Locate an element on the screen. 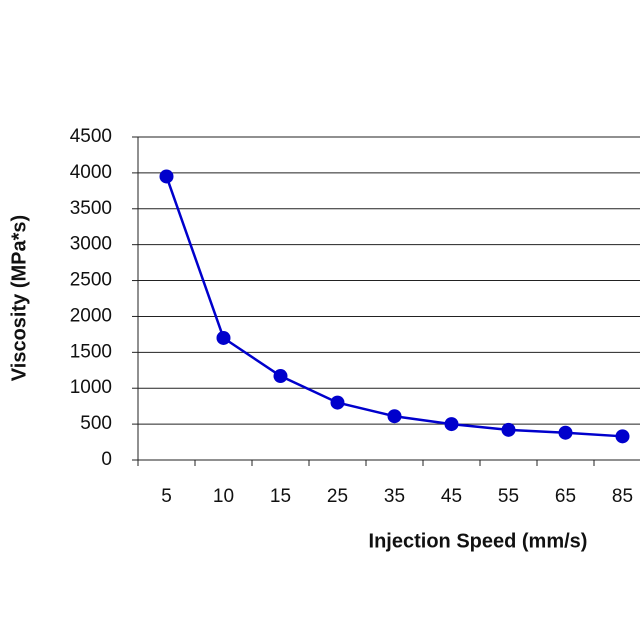 The height and width of the screenshot is (640, 640). x-tick-label: 15 is located at coordinates (280, 496).